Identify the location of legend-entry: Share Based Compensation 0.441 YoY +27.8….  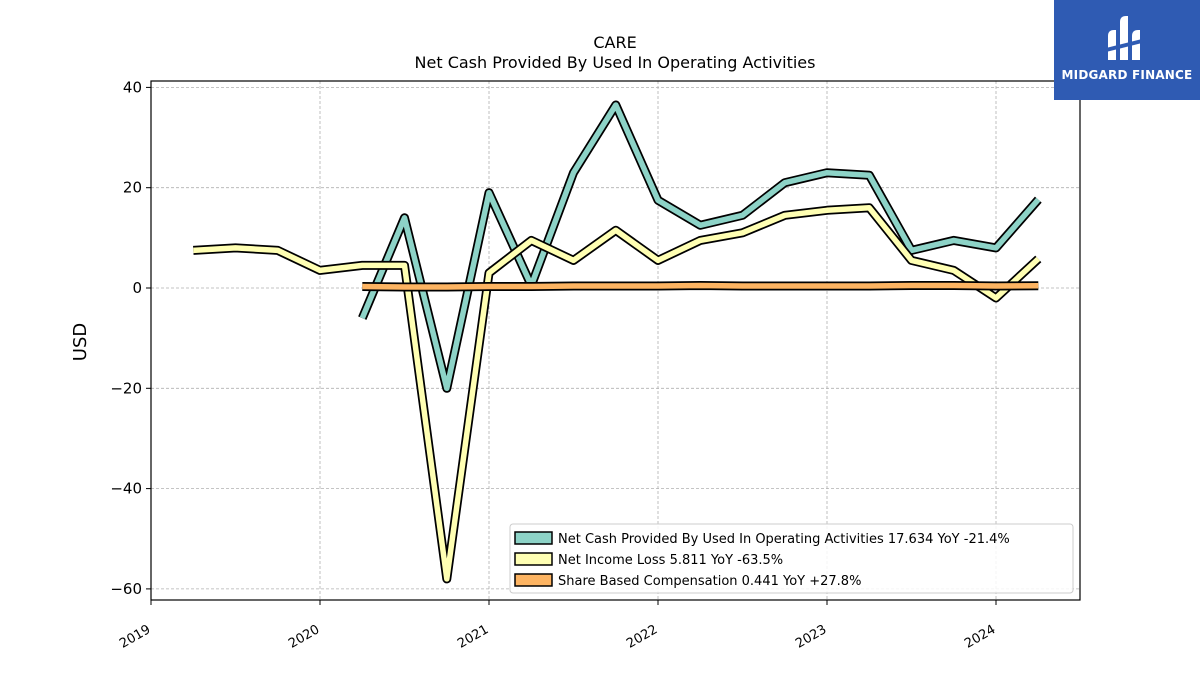
(709, 581).